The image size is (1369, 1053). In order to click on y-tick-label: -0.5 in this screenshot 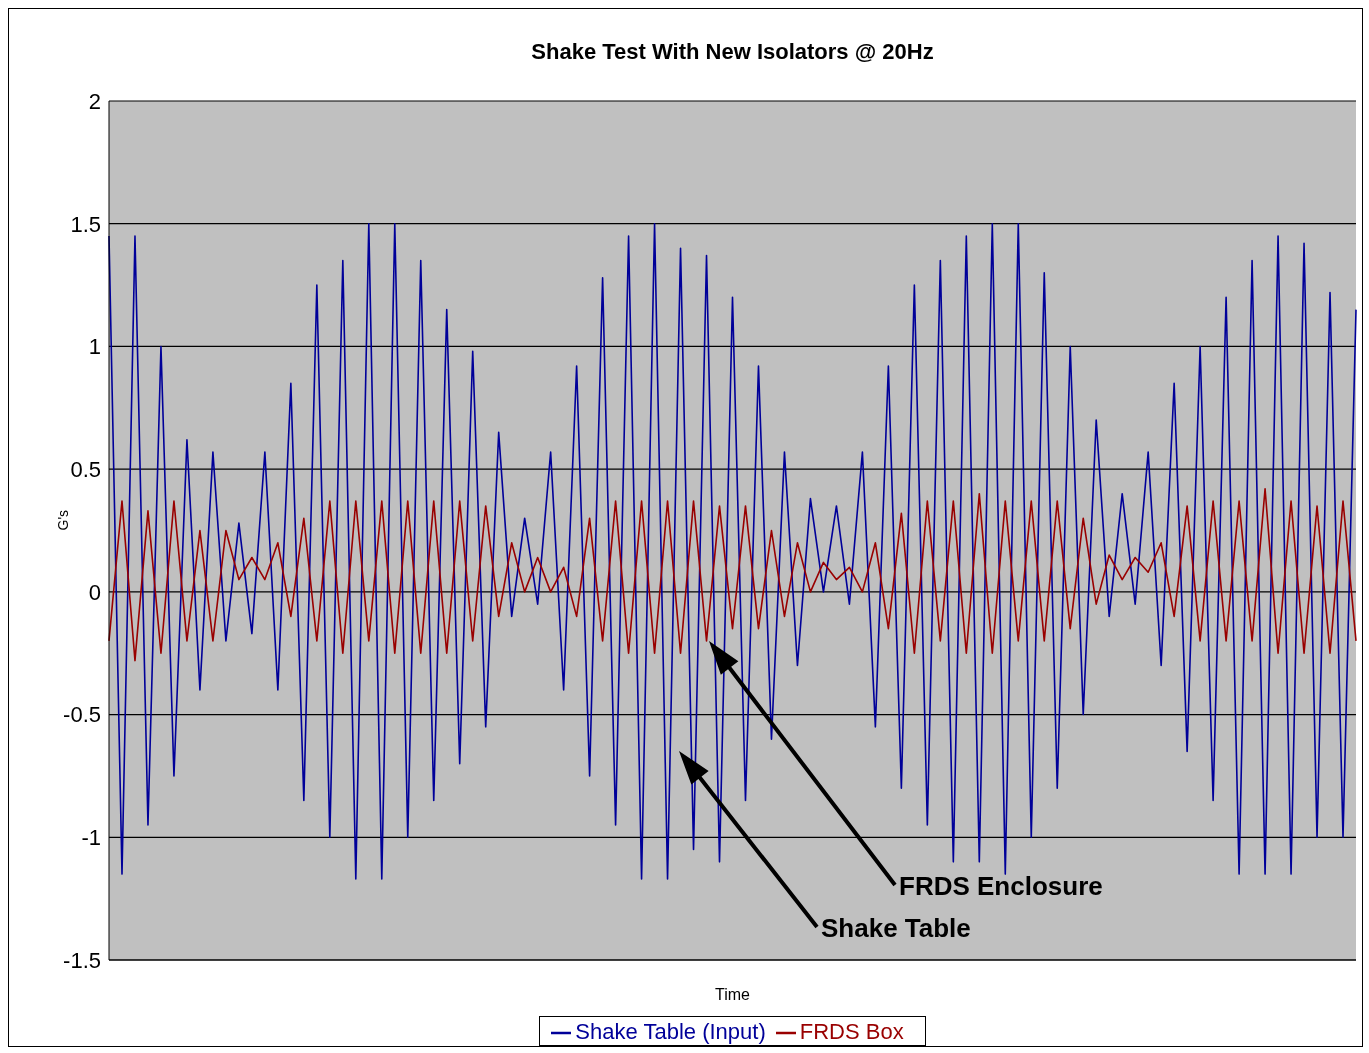, I will do `click(82, 715)`.